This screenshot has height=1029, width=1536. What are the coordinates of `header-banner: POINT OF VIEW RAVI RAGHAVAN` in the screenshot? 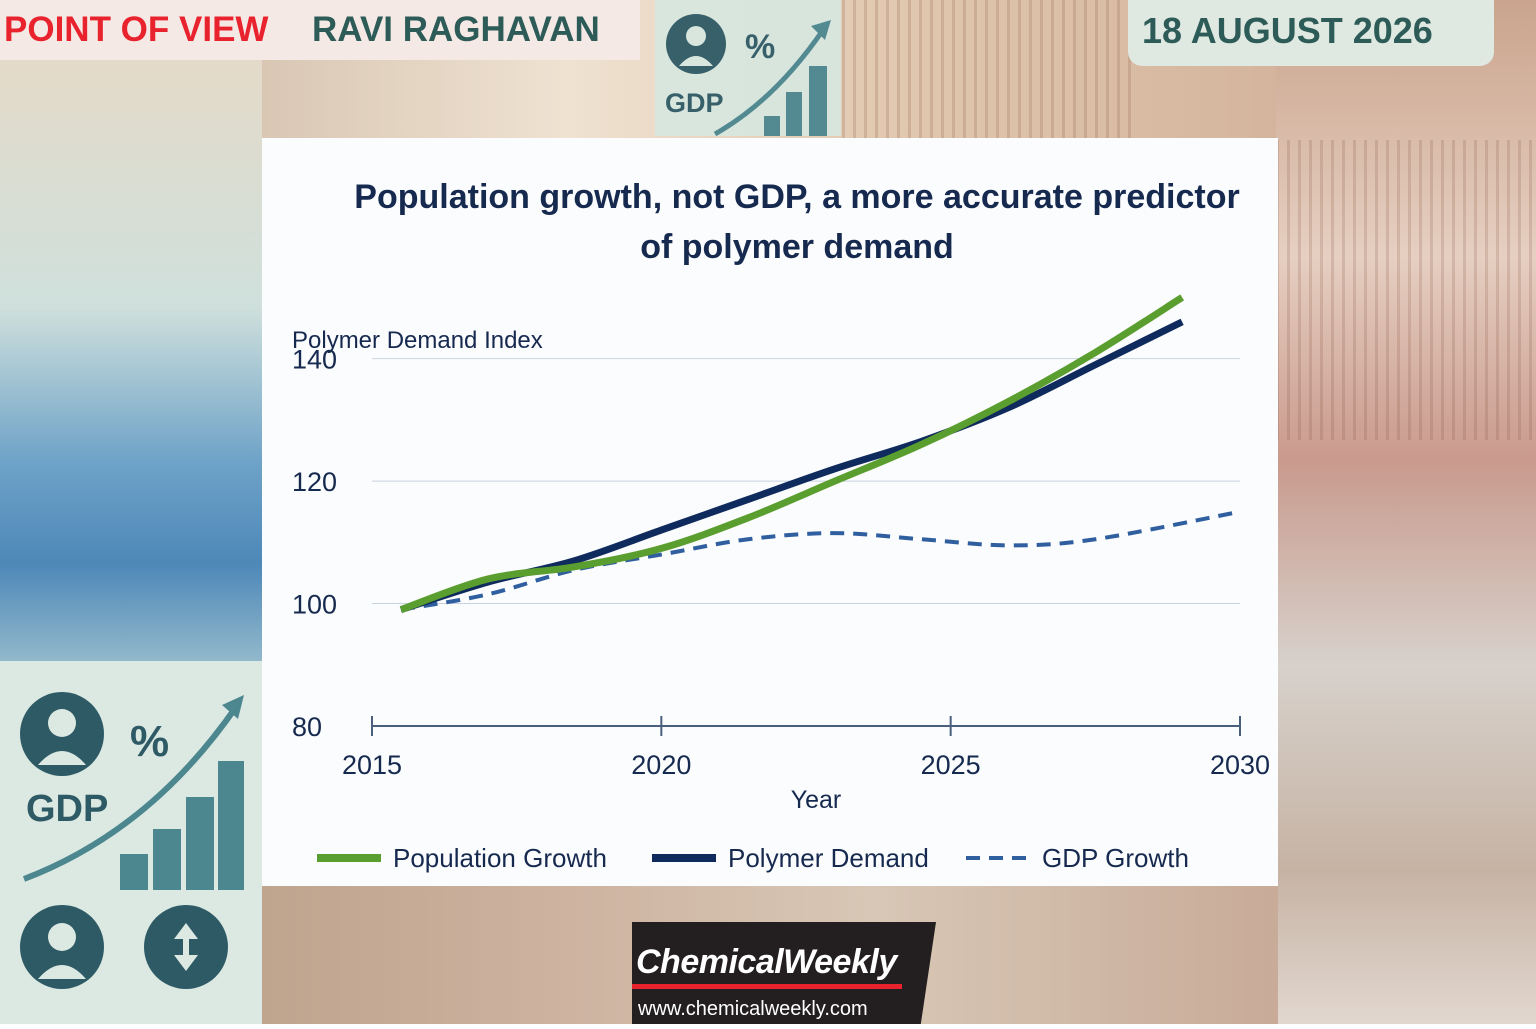 It's located at (320, 30).